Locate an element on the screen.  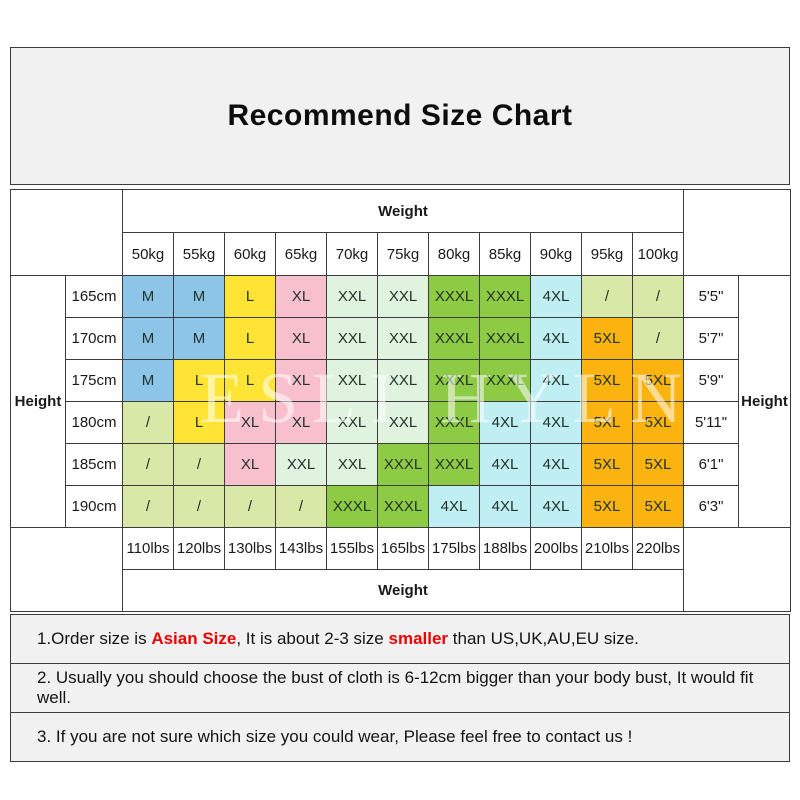
weight-kg-header: 90kg is located at coordinates (556, 254).